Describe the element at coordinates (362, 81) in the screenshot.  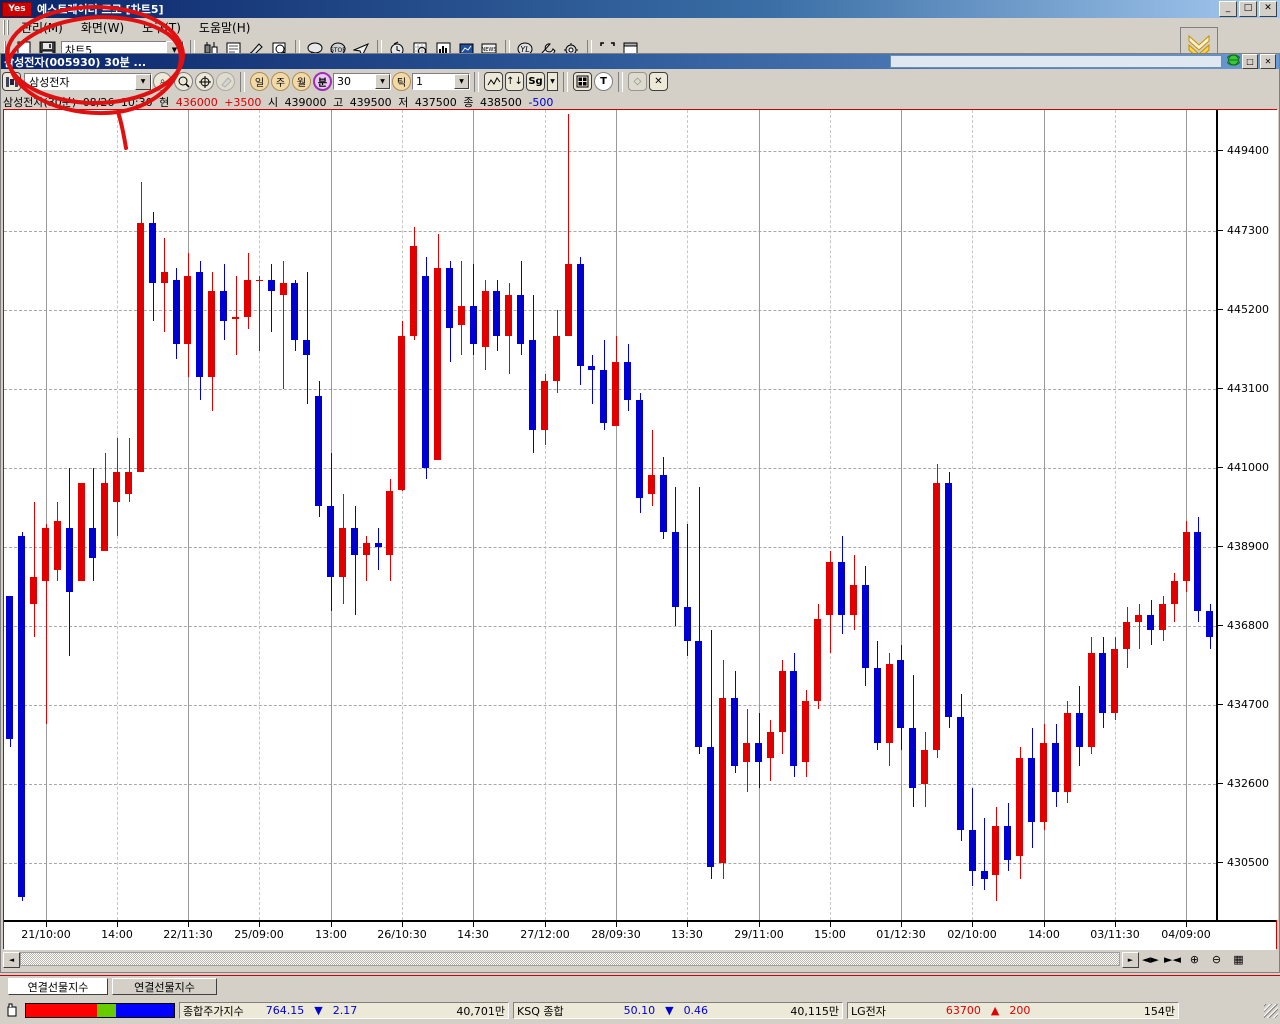
I see `minute-interval-input: 30 ▼` at that location.